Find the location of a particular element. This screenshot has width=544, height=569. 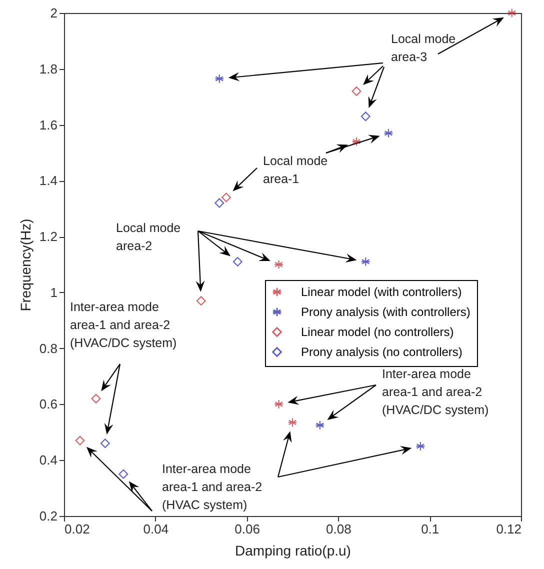

y-tick-label: 0.8 is located at coordinates (48, 348).